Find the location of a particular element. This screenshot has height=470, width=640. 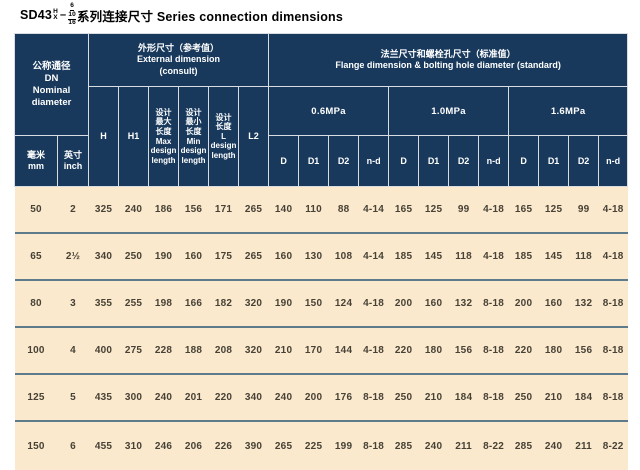

table-cell: 175 is located at coordinates (224, 256).